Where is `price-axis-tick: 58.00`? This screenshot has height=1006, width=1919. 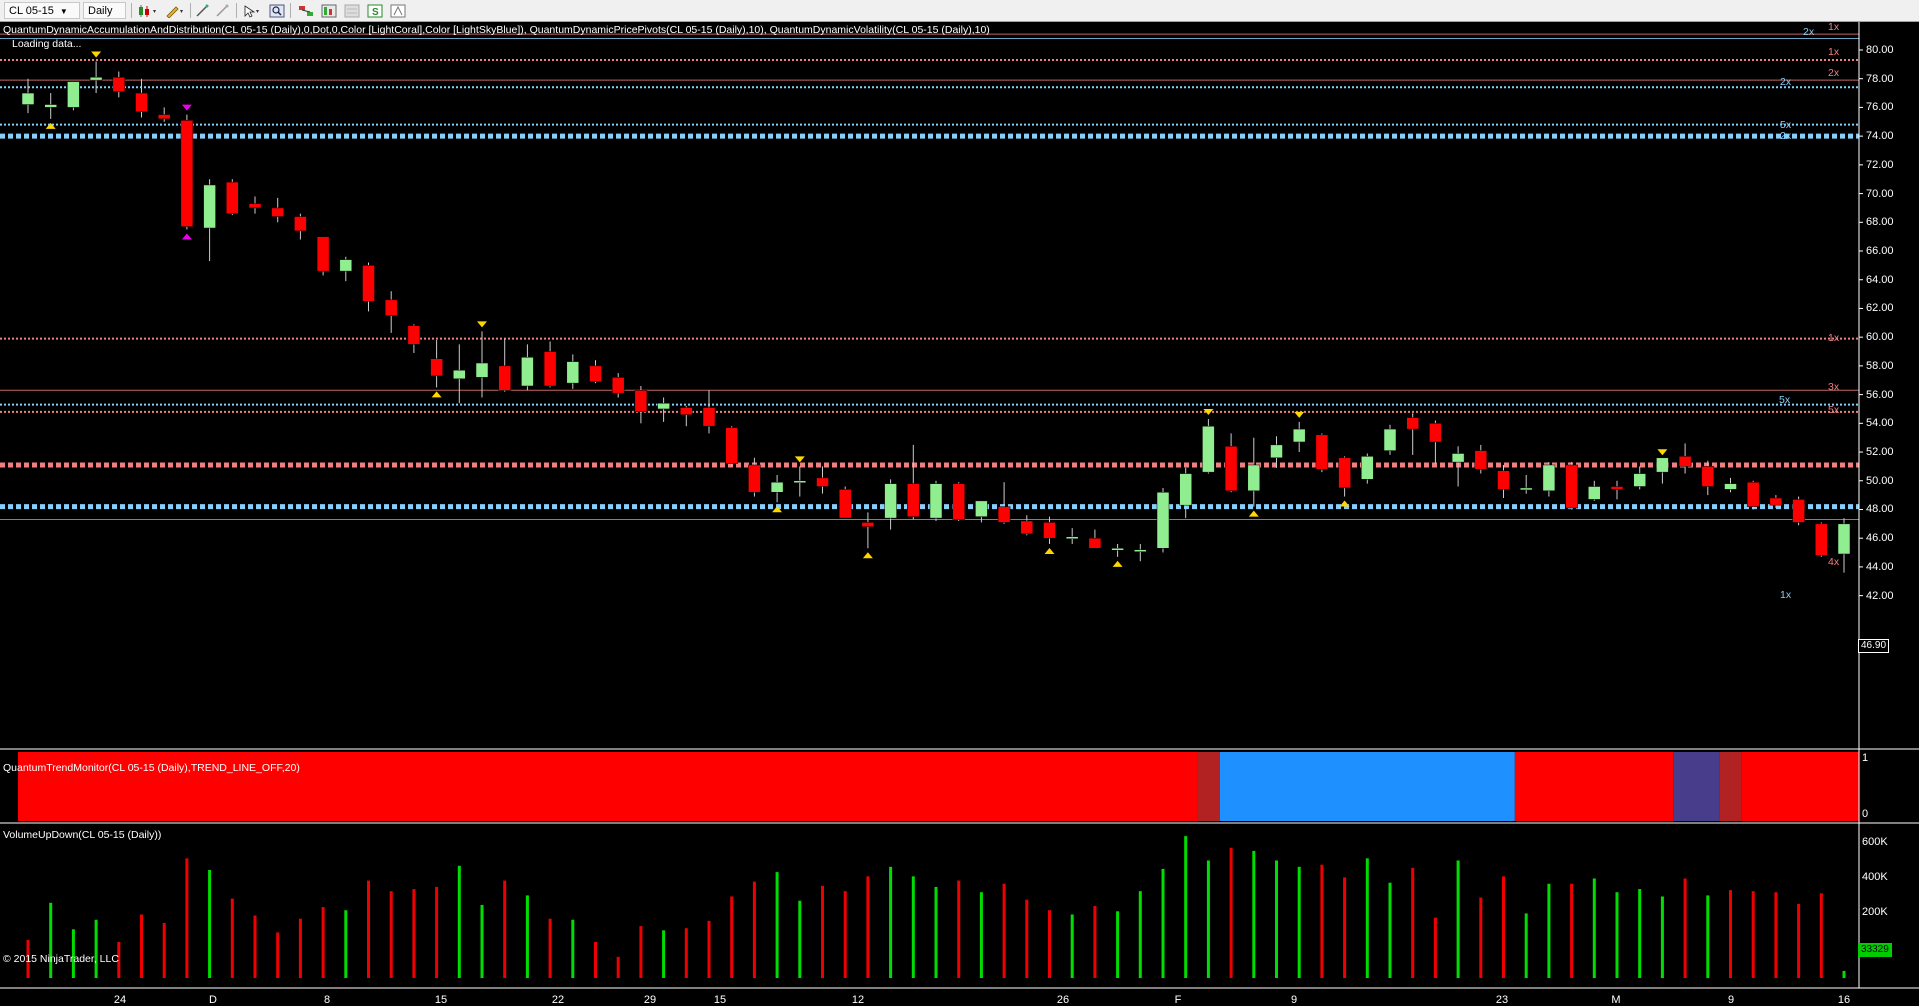
price-axis-tick: 58.00 is located at coordinates (1880, 365).